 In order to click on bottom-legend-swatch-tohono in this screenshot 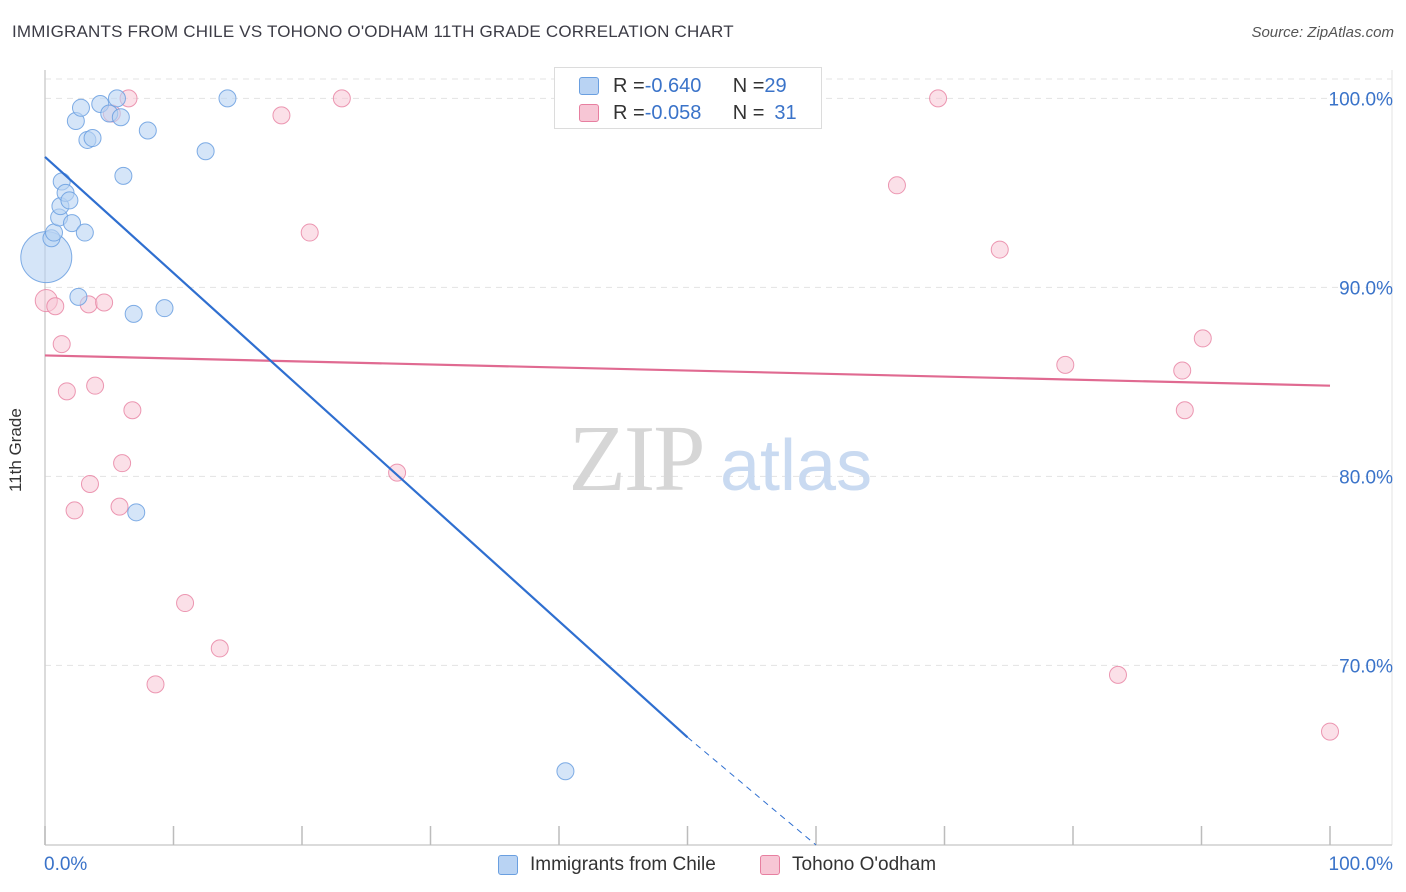, I will do `click(770, 865)`.